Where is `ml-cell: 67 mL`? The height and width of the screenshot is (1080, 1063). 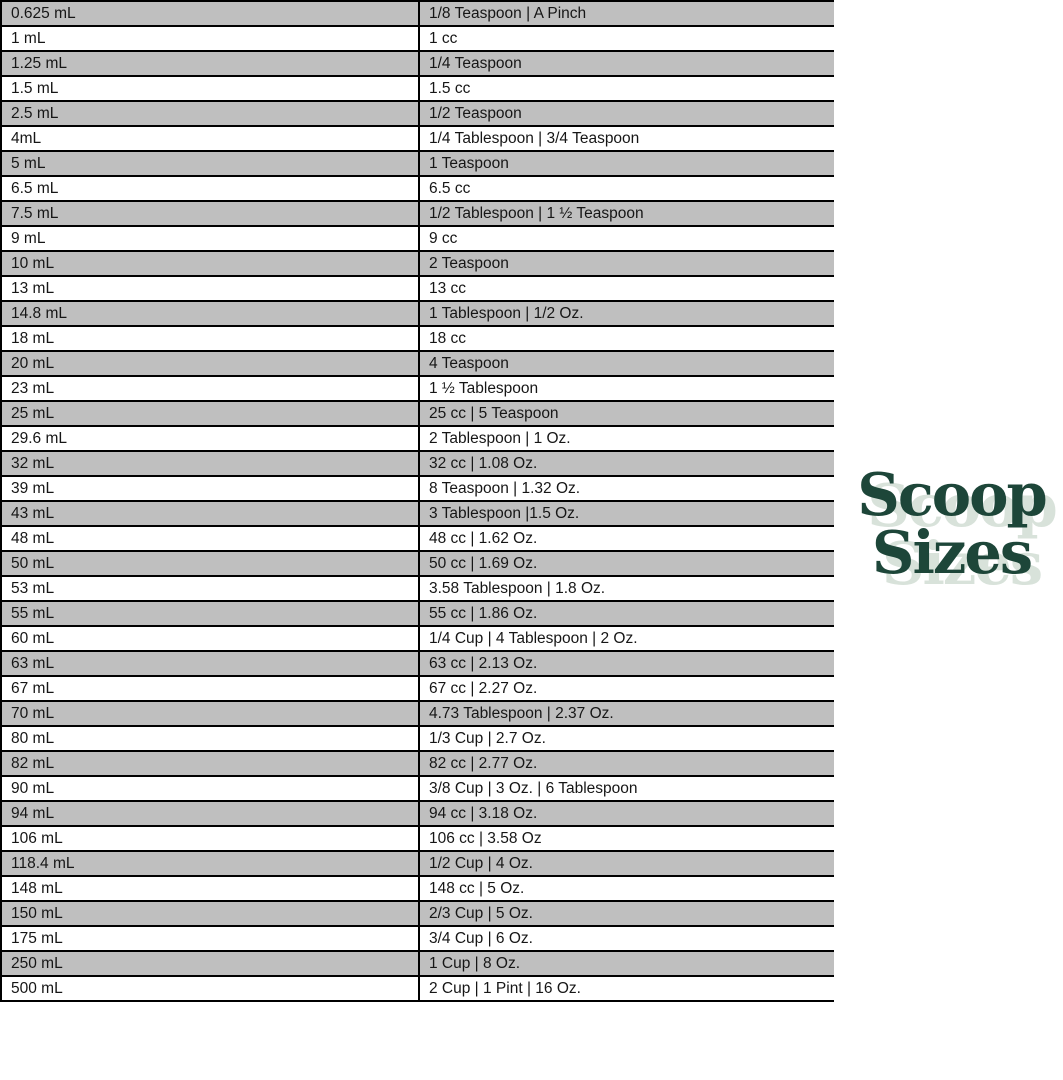
ml-cell: 67 mL is located at coordinates (210, 688).